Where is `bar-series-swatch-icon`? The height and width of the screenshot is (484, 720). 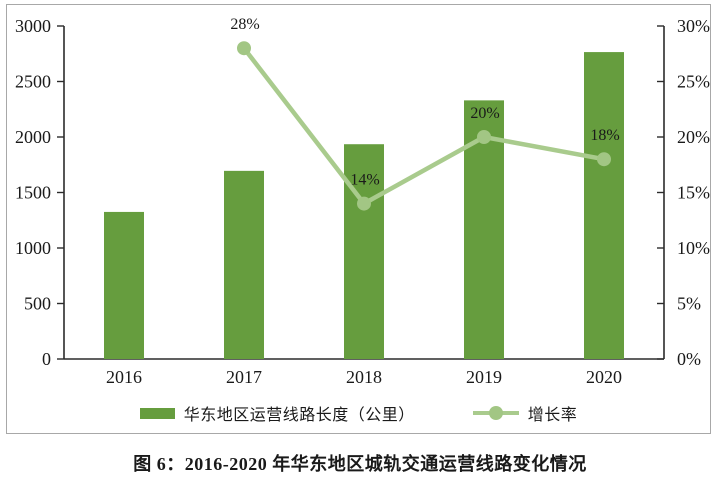 bar-series-swatch-icon is located at coordinates (157, 413).